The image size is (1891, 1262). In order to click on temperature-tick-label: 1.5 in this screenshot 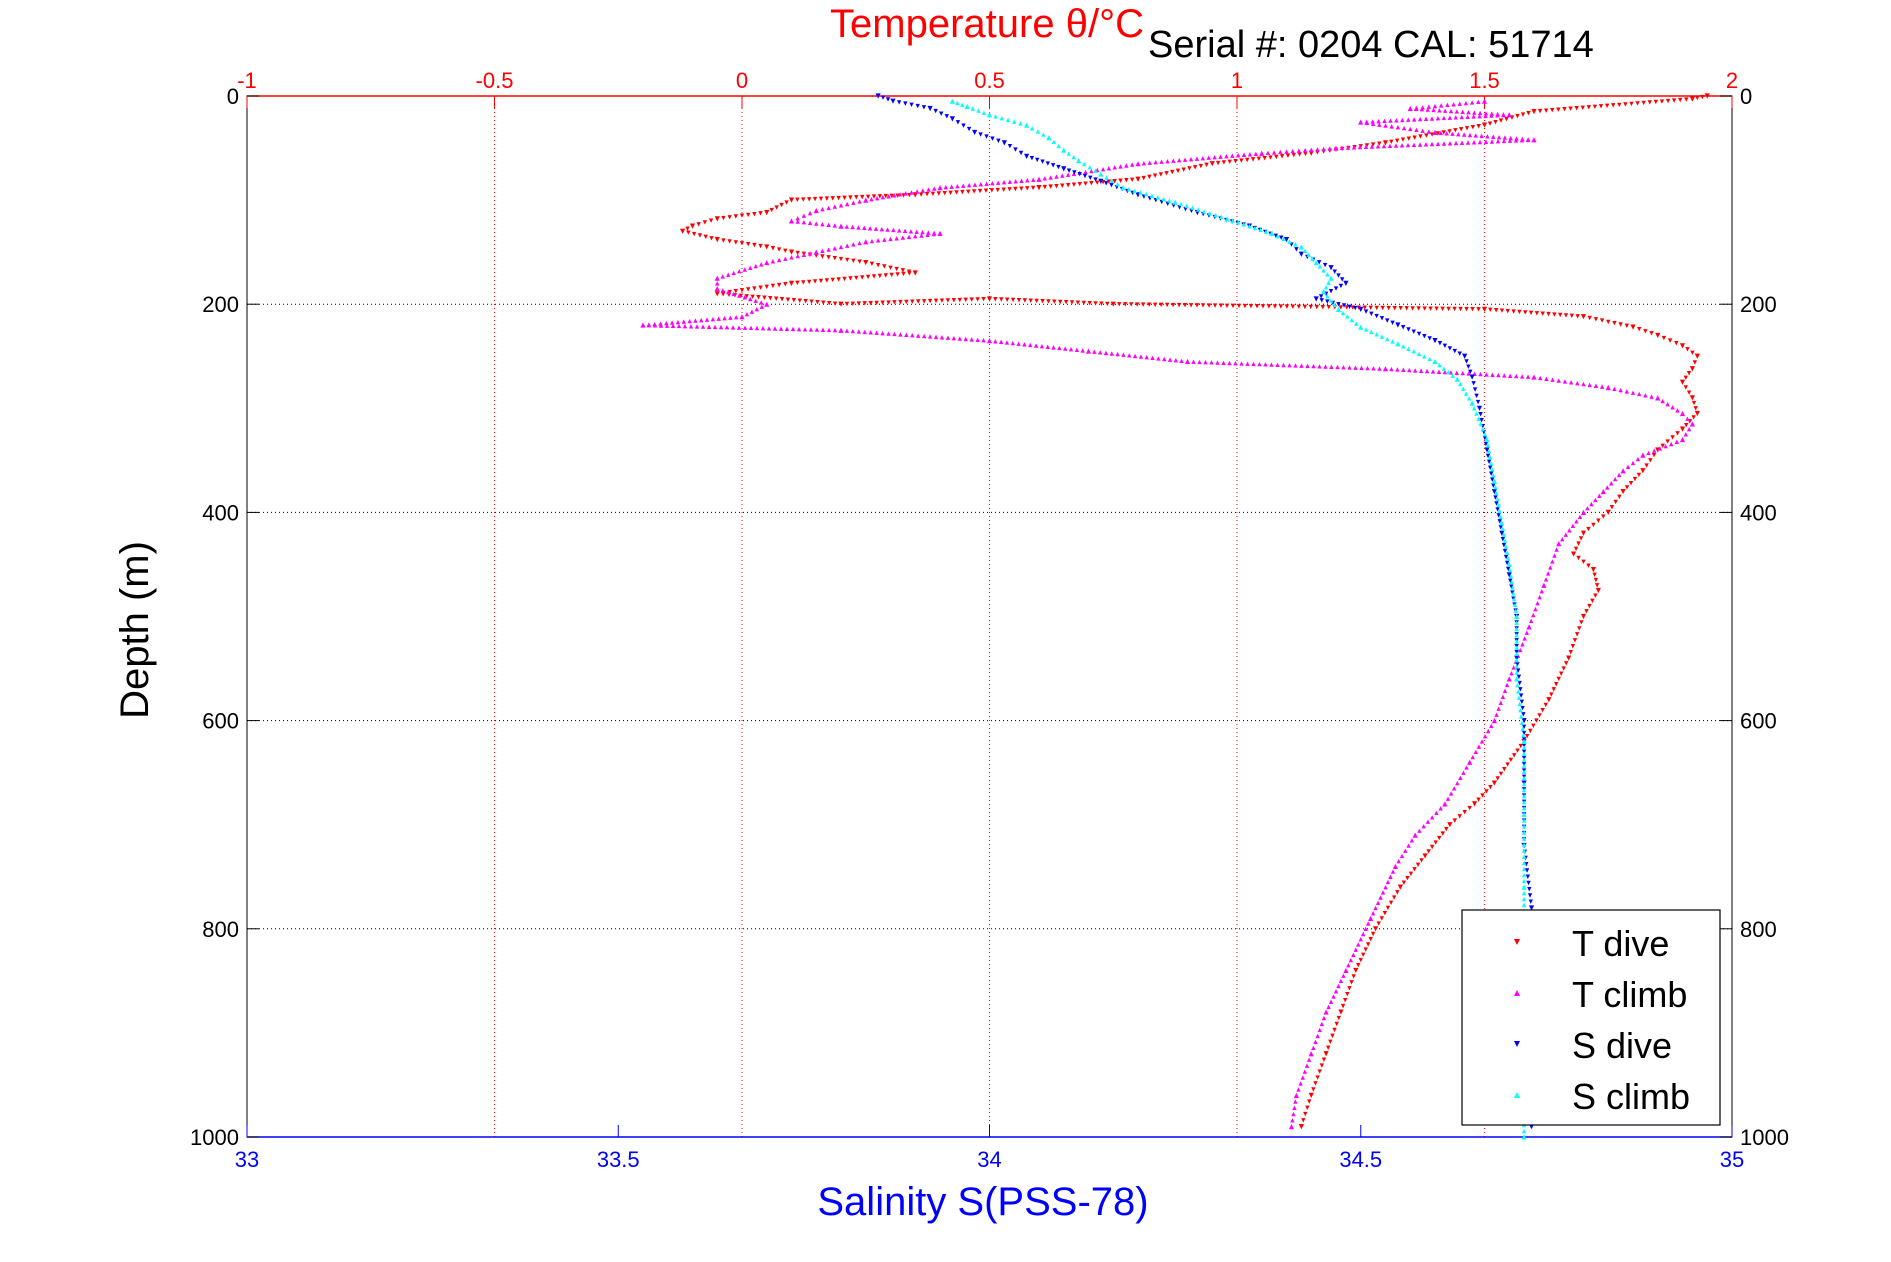, I will do `click(1484, 80)`.